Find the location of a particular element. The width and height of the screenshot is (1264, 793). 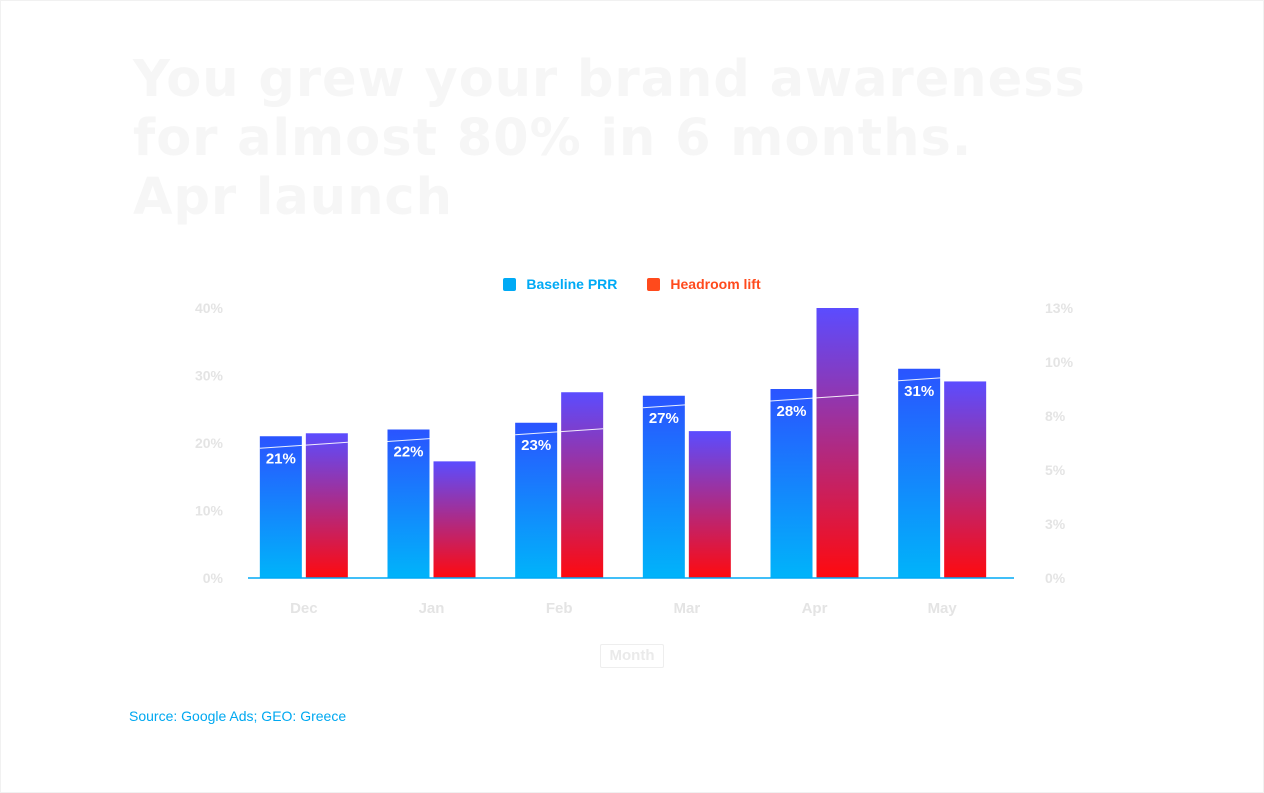

source-note: Source: Google Ads; GEO: Greece is located at coordinates (238, 716).